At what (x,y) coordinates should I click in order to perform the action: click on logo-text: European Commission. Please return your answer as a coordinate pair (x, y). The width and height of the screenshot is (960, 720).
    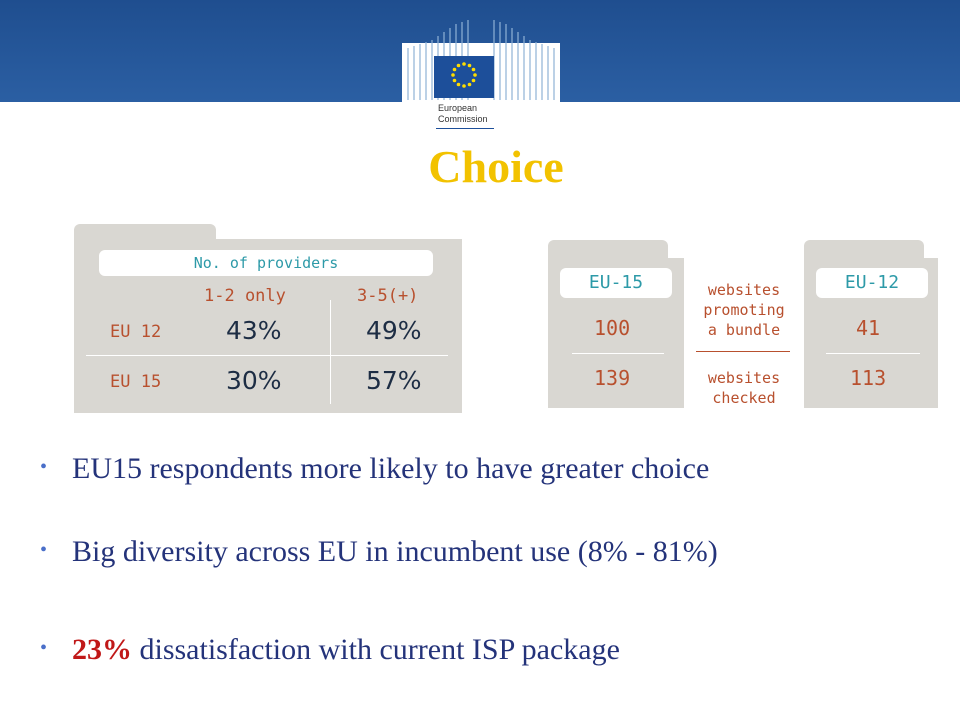
    Looking at the image, I should click on (463, 114).